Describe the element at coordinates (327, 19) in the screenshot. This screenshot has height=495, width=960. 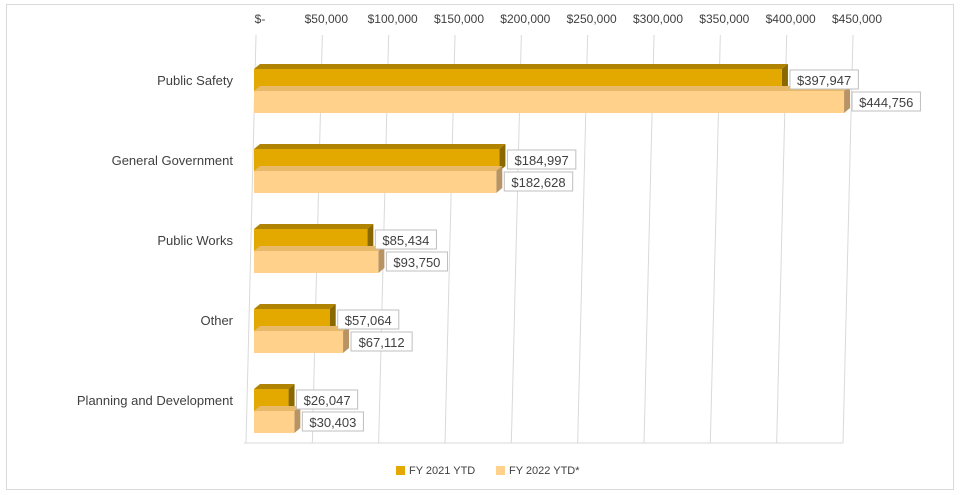
I see `x-tick-label: $50,000` at that location.